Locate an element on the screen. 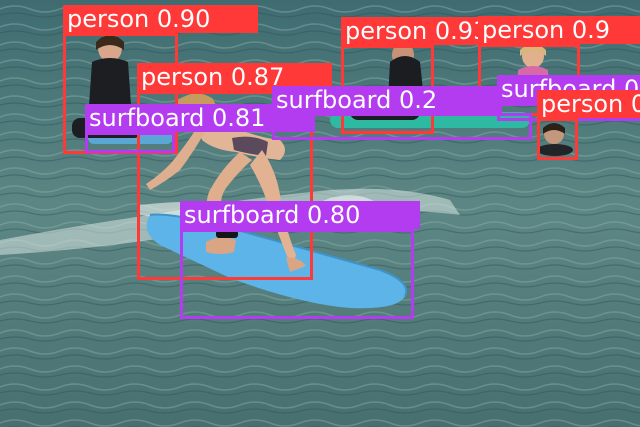 The width and height of the screenshot is (640, 427). surfboard-label-main: surfboard 0.80 is located at coordinates (300, 215).